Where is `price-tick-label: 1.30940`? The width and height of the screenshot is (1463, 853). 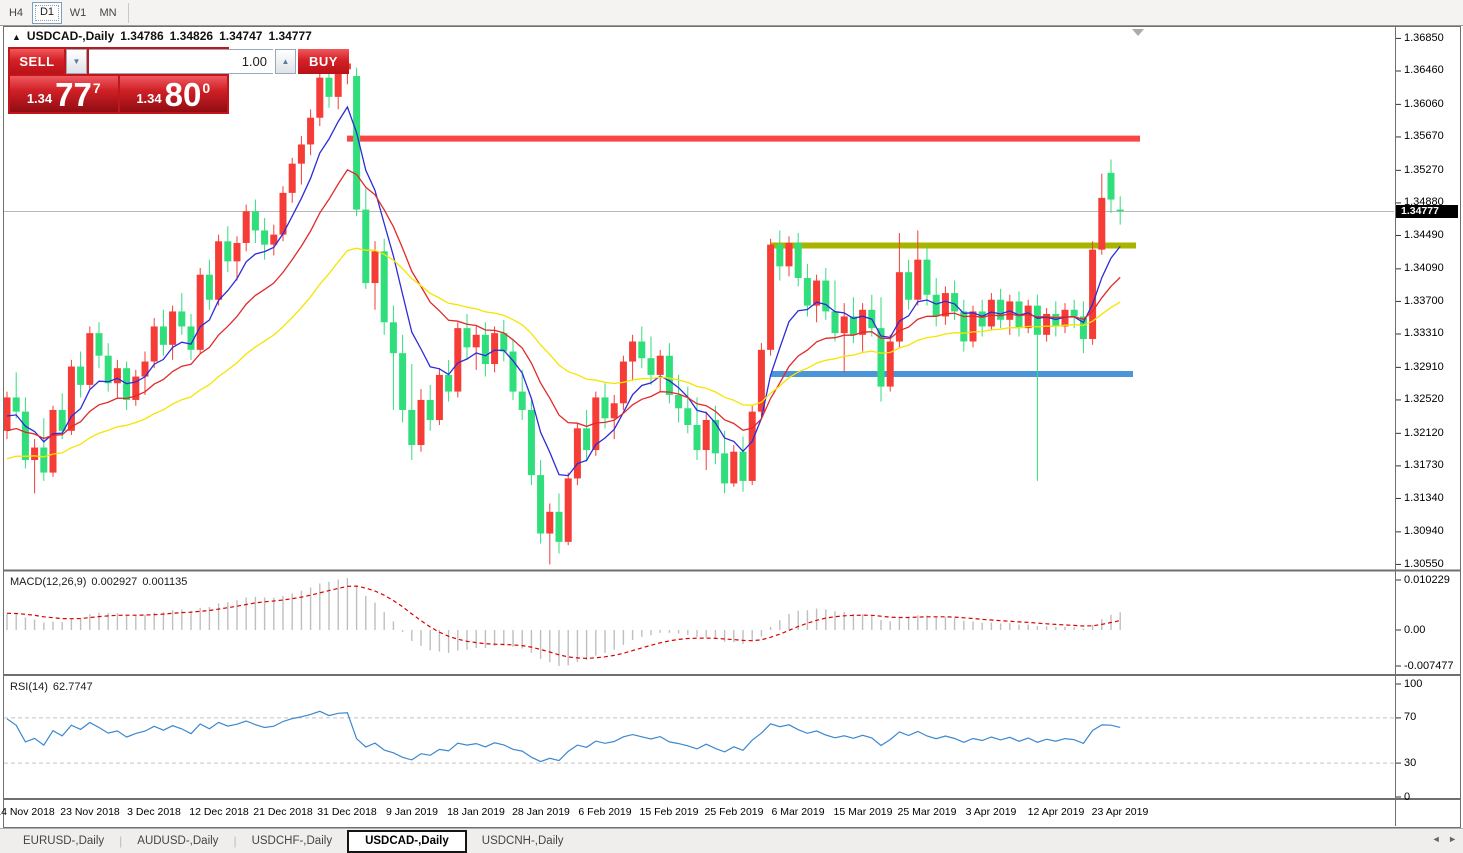
price-tick-label: 1.30940 is located at coordinates (1424, 531).